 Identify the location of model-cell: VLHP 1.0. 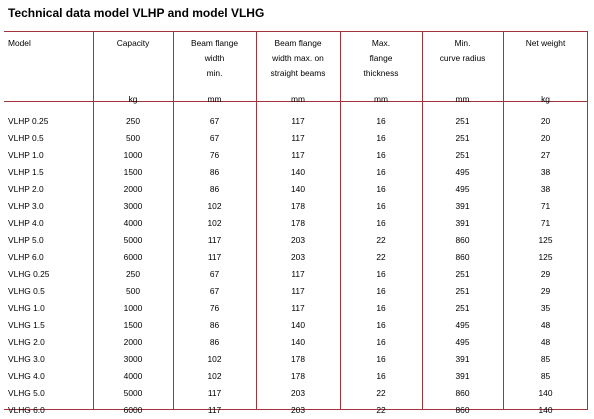
(26, 155).